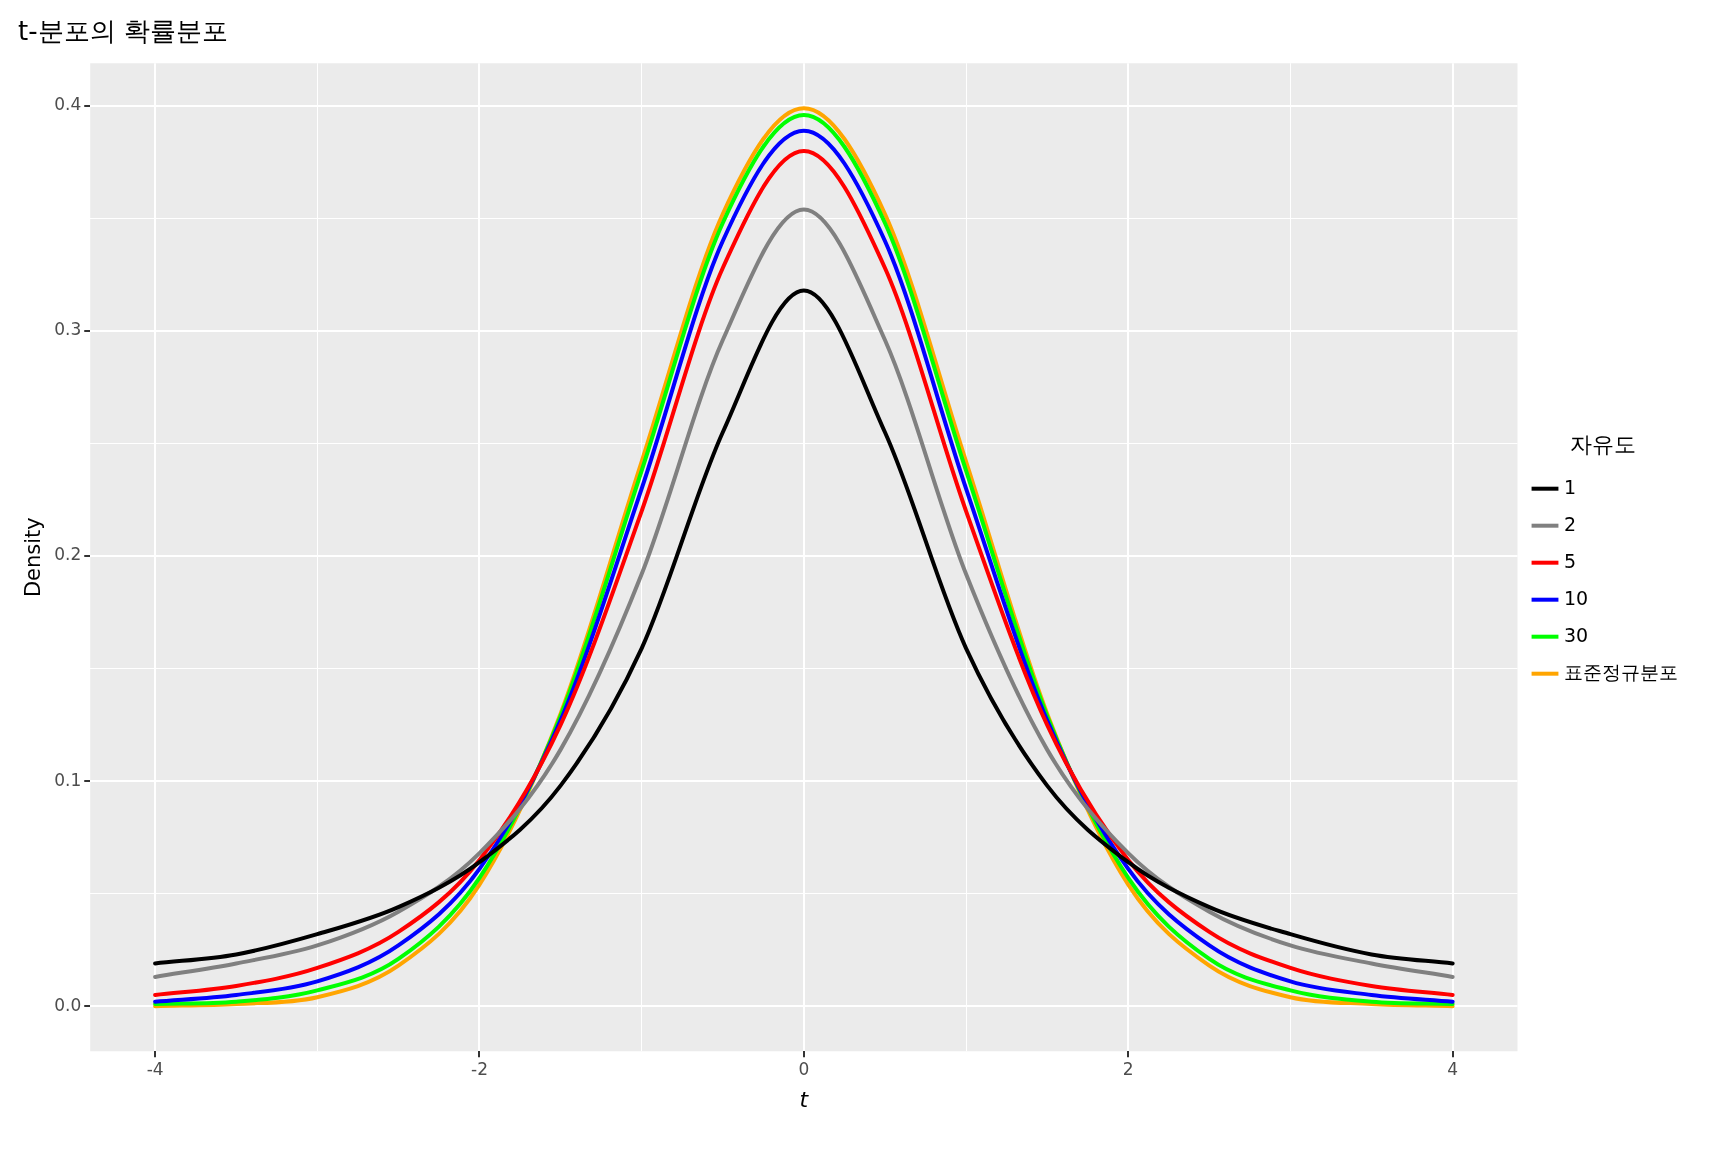 The image size is (1728, 1152). Describe the element at coordinates (68, 1004) in the screenshot. I see `y-tick-label: 0.0` at that location.